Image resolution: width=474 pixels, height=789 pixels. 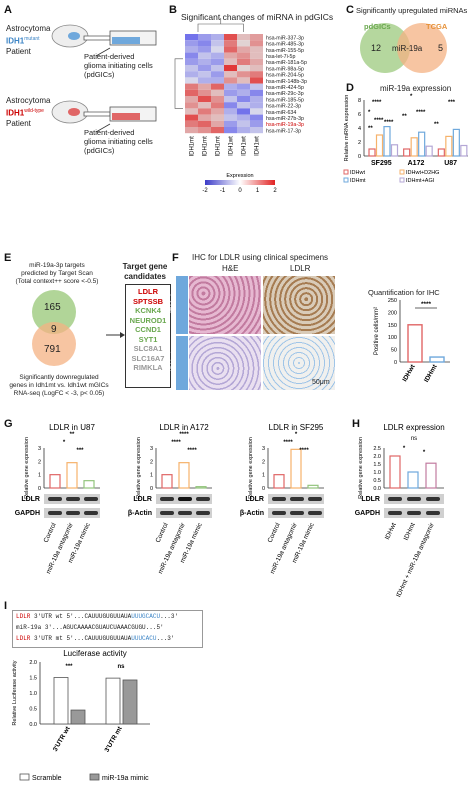 What do you see at coordinates (392, 338) in the screenshot?
I see `y-tick-label: 100` at bounding box center [392, 338].